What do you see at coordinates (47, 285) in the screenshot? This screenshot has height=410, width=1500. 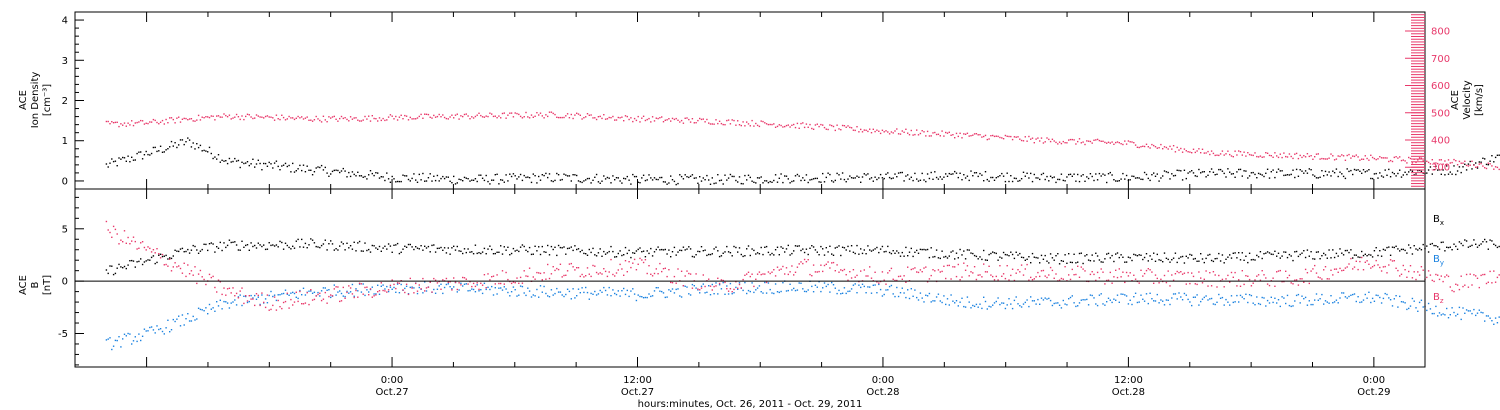 I see `b-title-line3: [nT]` at bounding box center [47, 285].